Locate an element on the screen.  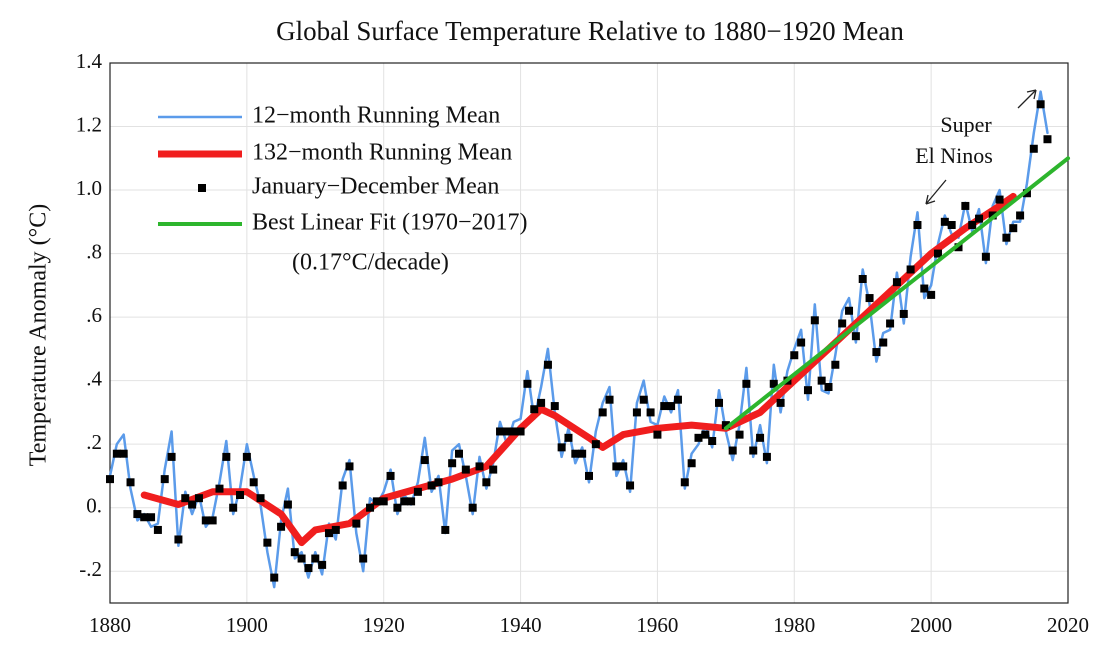
x-tick-label: 1880 is located at coordinates (110, 625).